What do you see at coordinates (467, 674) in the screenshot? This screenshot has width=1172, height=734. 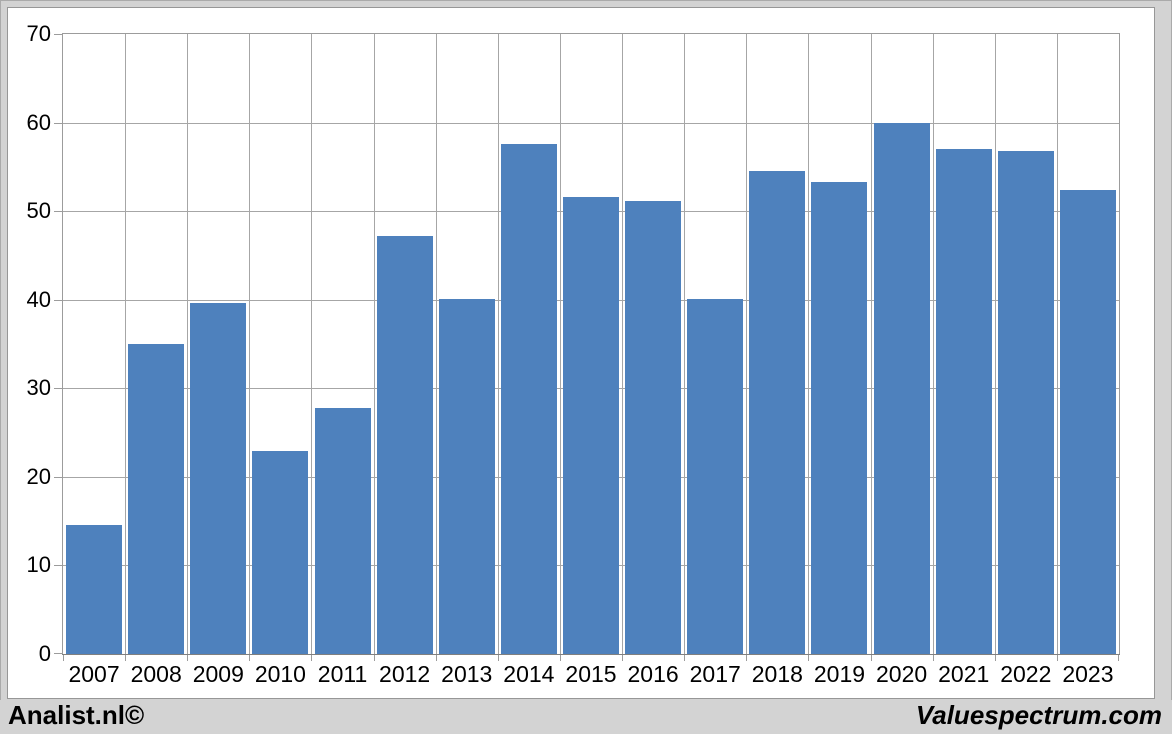 I see `x-axis-tick-label: 2013` at bounding box center [467, 674].